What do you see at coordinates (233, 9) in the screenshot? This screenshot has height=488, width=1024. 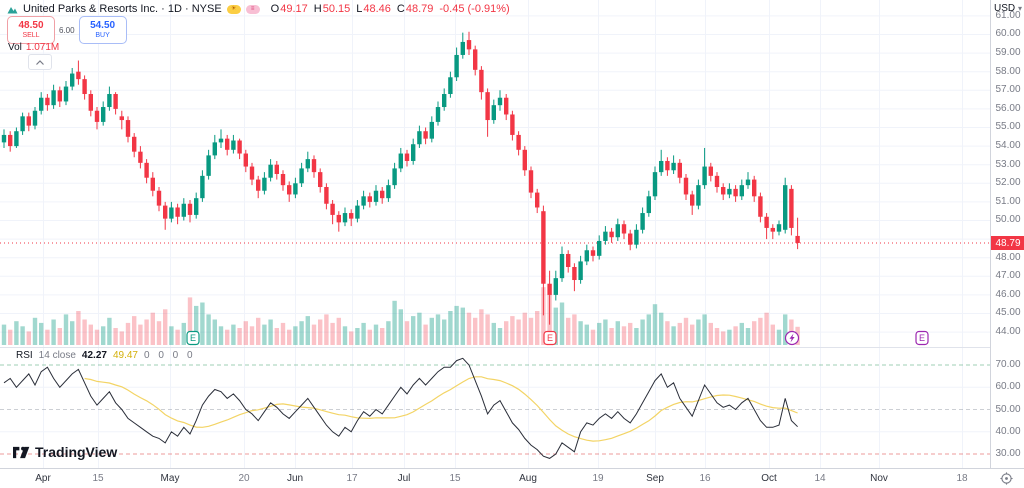 I see `delayed-data-icon: ☀` at bounding box center [233, 9].